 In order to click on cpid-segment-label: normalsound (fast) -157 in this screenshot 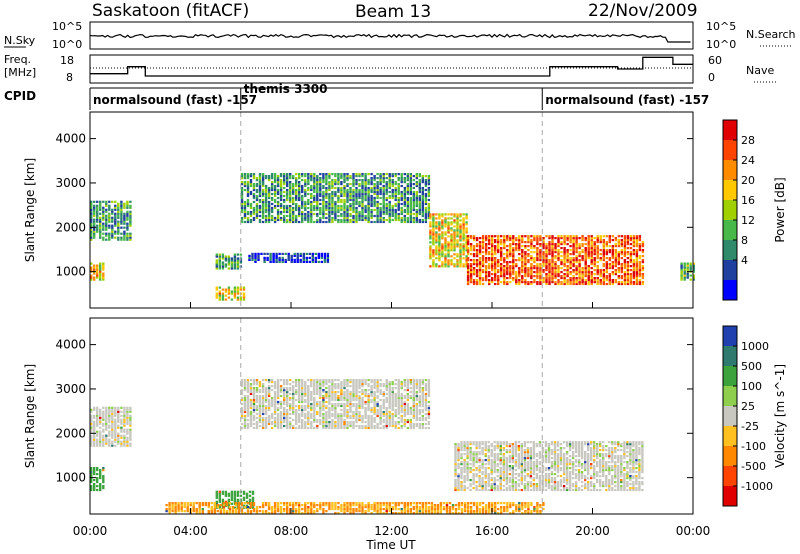, I will do `click(175, 100)`.